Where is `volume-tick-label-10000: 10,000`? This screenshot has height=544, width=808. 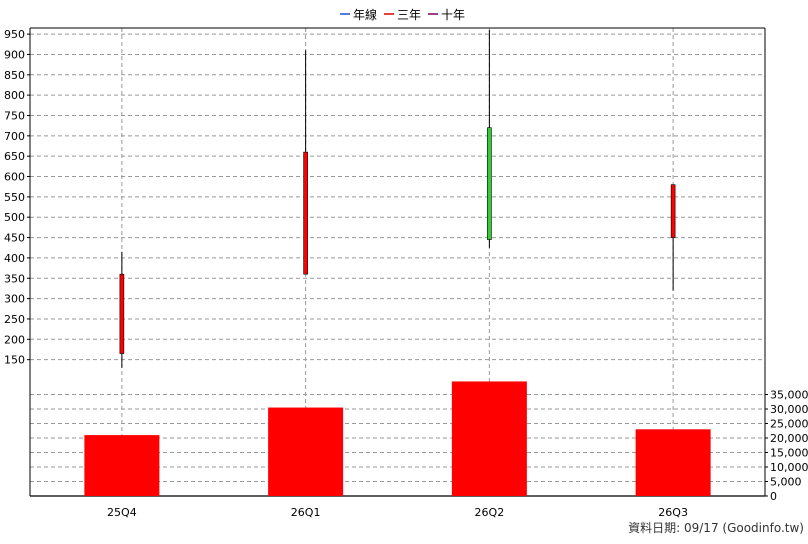 volume-tick-label-10000: 10,000 is located at coordinates (789, 467).